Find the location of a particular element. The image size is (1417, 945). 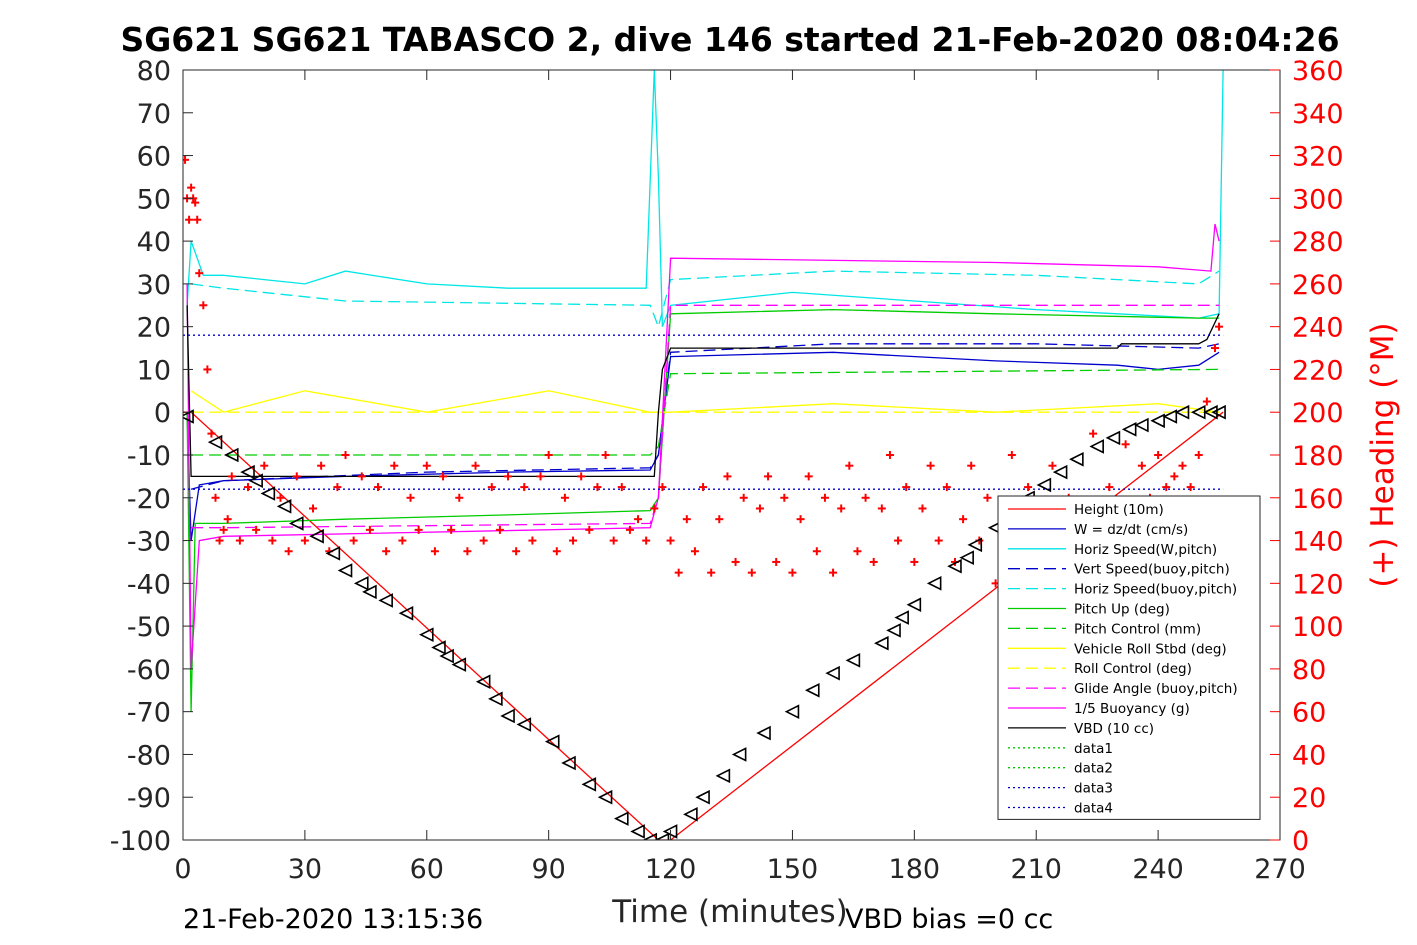

x-tick-label: 240 is located at coordinates (1158, 869).